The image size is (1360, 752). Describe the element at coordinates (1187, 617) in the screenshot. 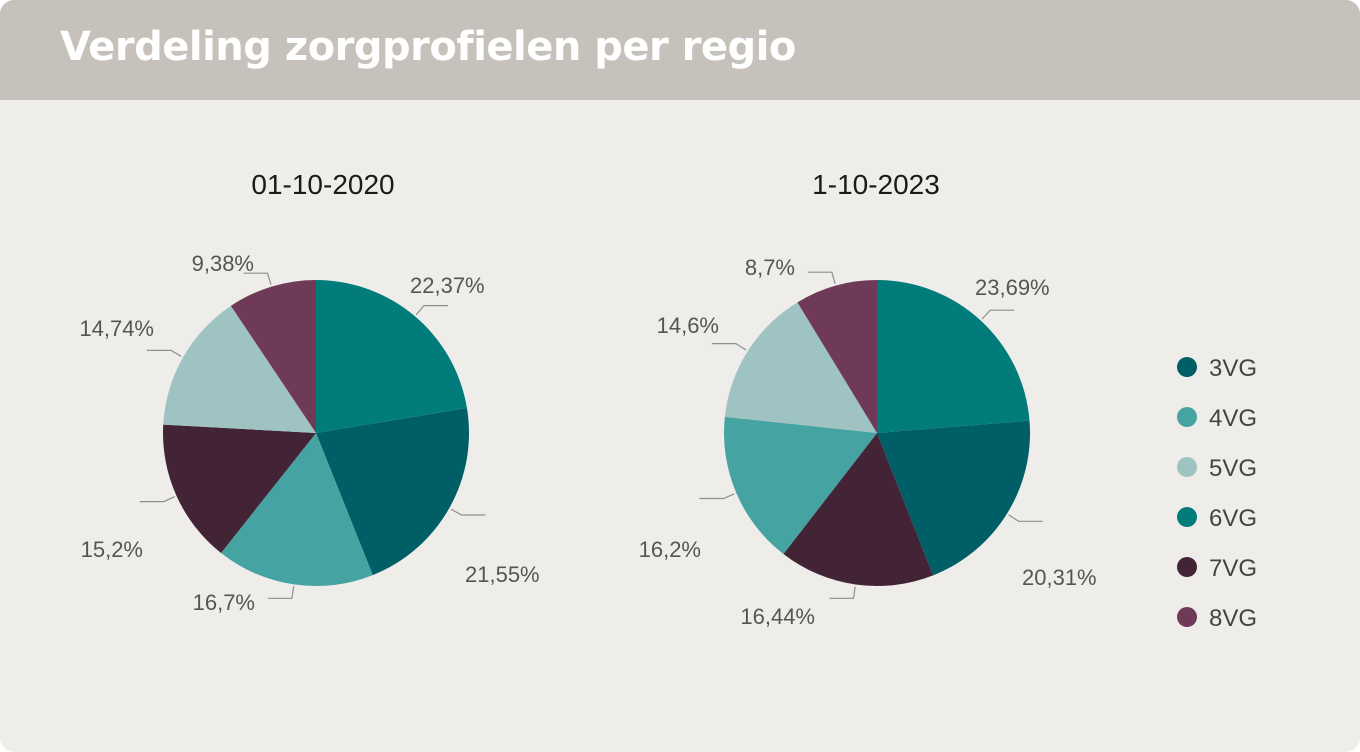

I see `legend-marker-8vg` at that location.